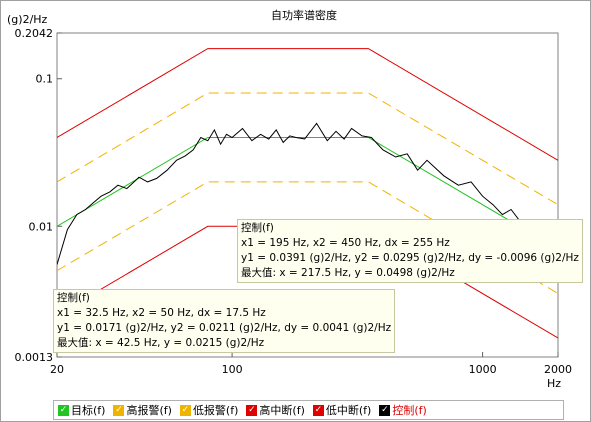 This screenshot has width=591, height=422. What do you see at coordinates (161, 343) in the screenshot?
I see `annotation-line: 最大值: x = 42.5 Hz, y = 0.0215 (g)2/Hz` at bounding box center [161, 343].